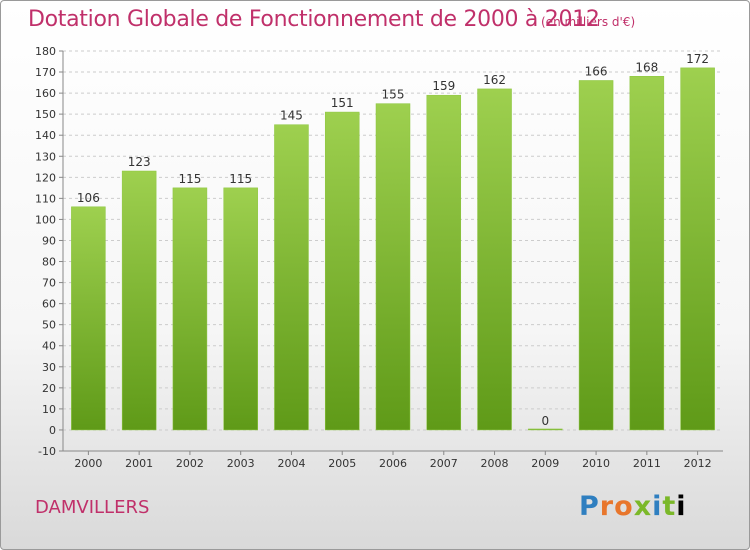 The width and height of the screenshot is (750, 550). I want to click on y-tick-label: 30, so click(49, 367).